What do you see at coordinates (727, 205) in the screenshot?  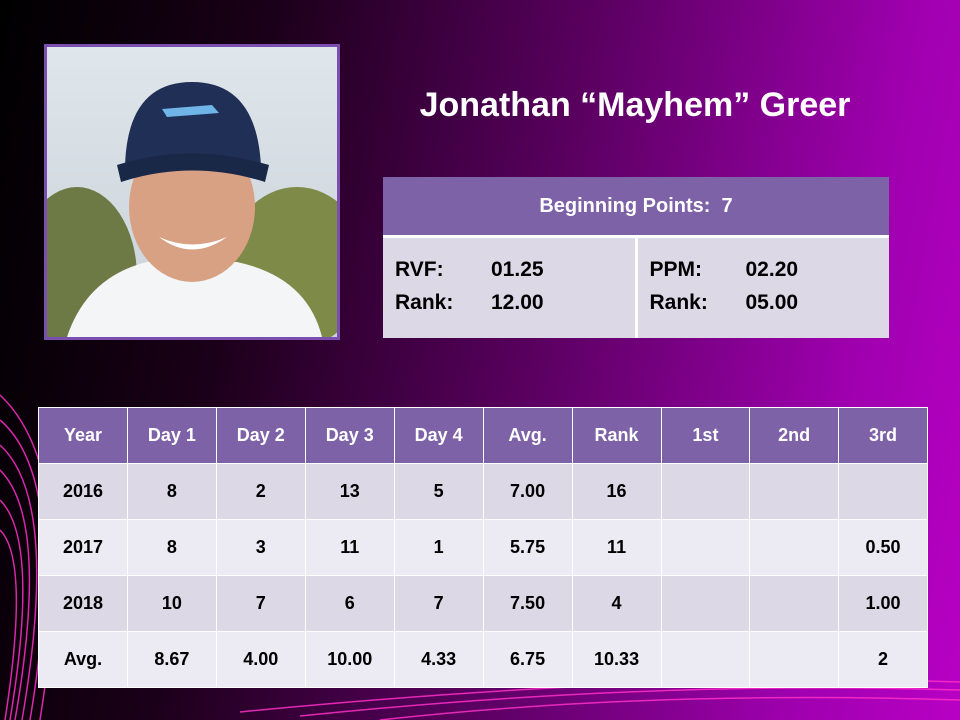 I see `value: 7` at bounding box center [727, 205].